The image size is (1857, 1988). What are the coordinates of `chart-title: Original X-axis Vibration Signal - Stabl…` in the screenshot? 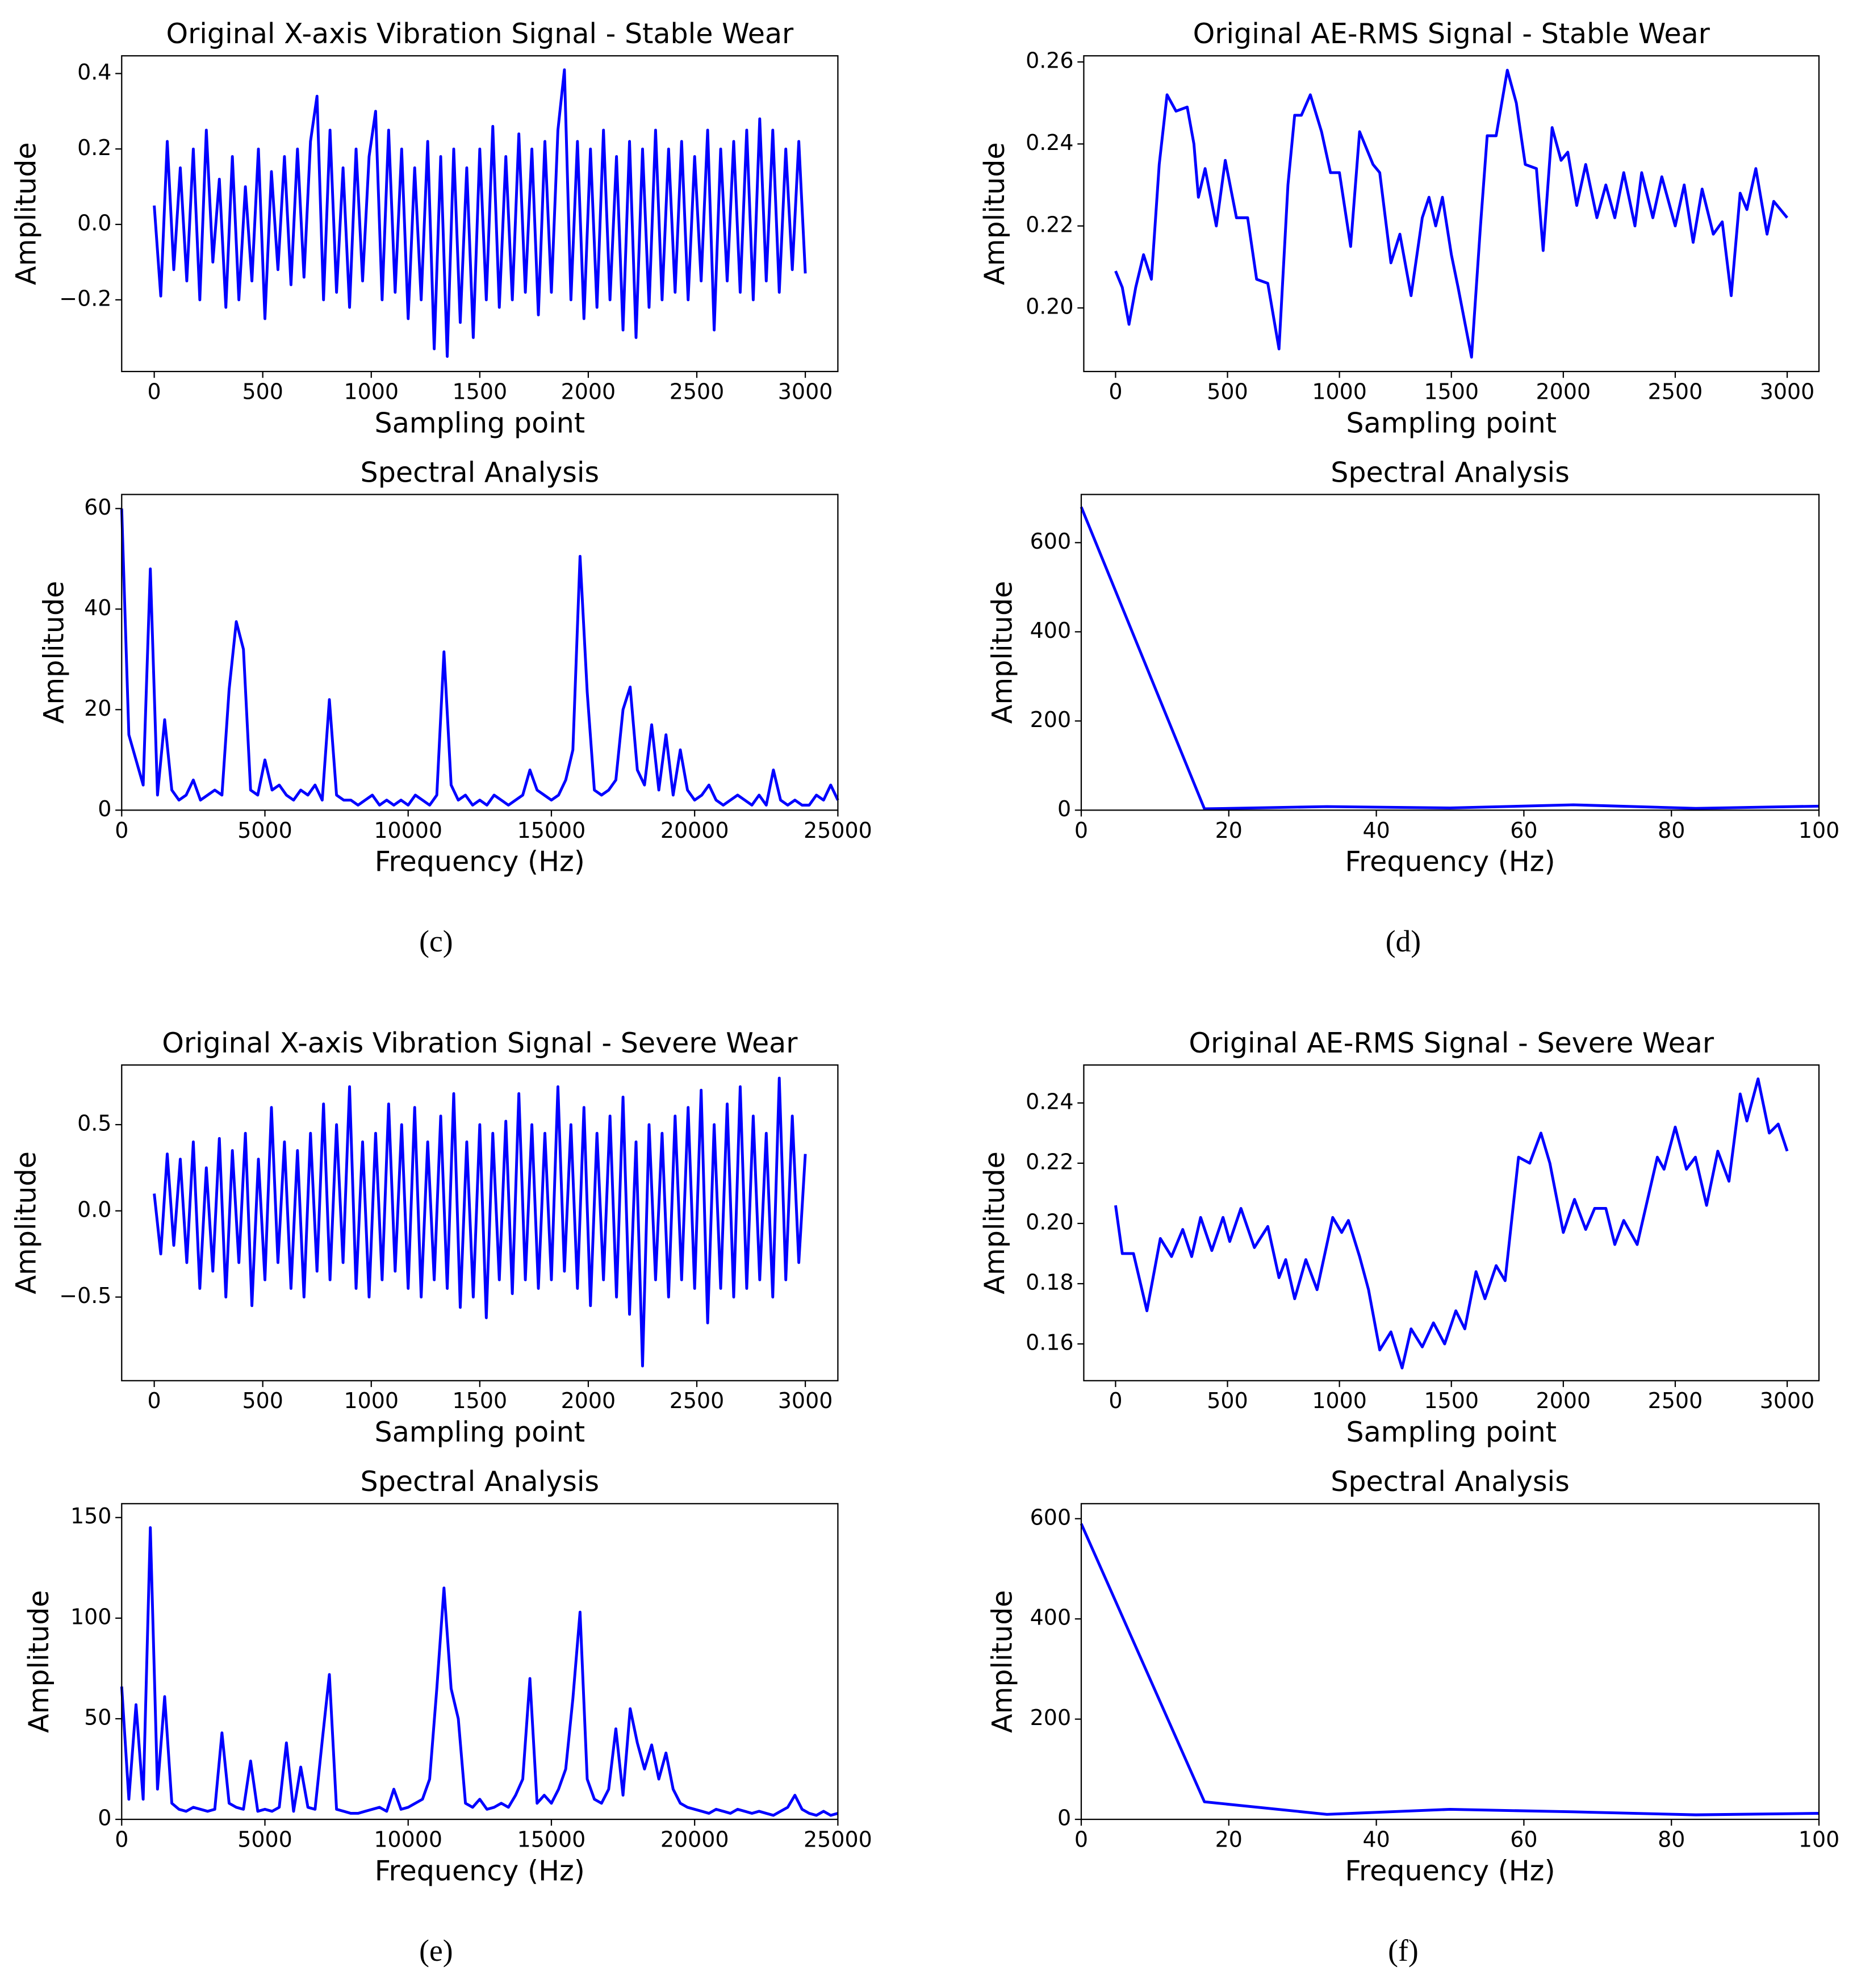 It's located at (480, 33).